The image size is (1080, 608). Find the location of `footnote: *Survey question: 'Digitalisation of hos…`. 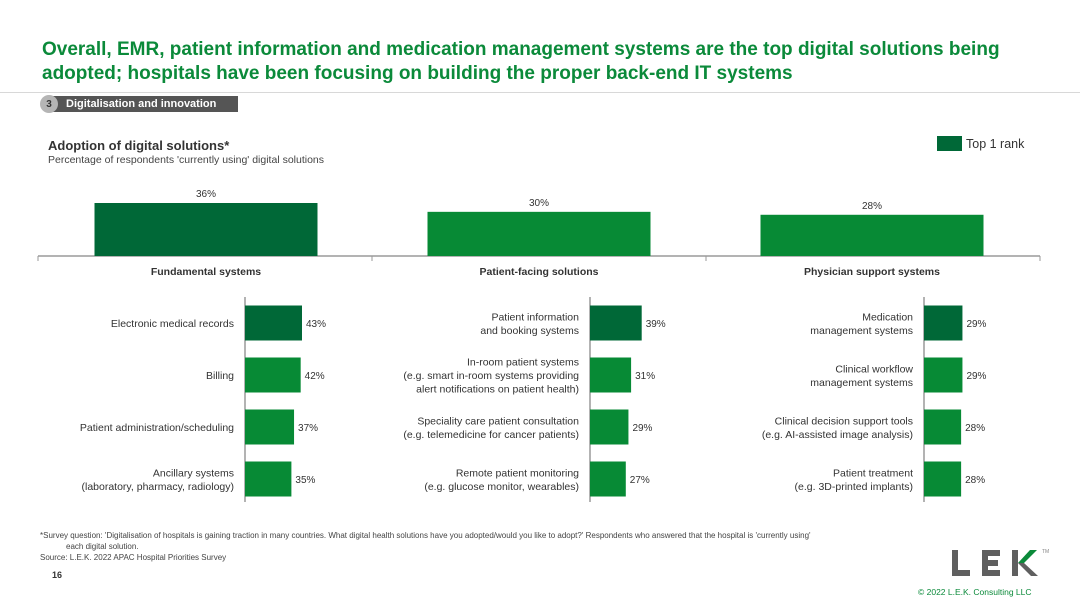

footnote: *Survey question: 'Digitalisation of hos… is located at coordinates (490, 546).